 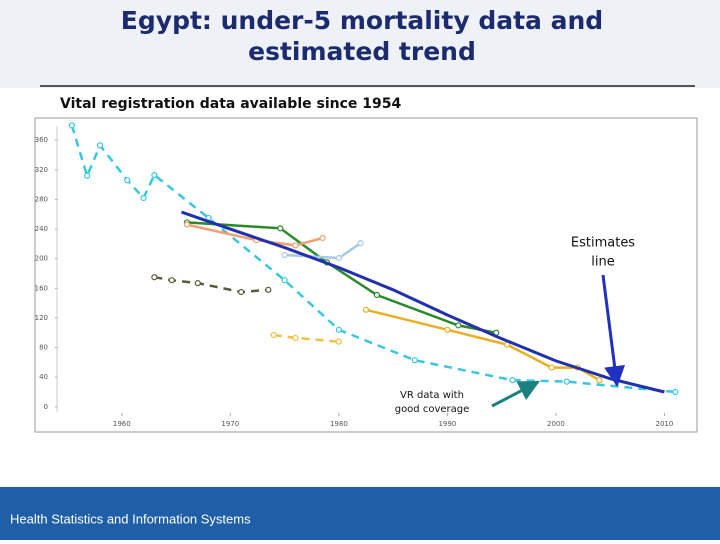 What do you see at coordinates (665, 424) in the screenshot?
I see `x-tick-label: 2010` at bounding box center [665, 424].